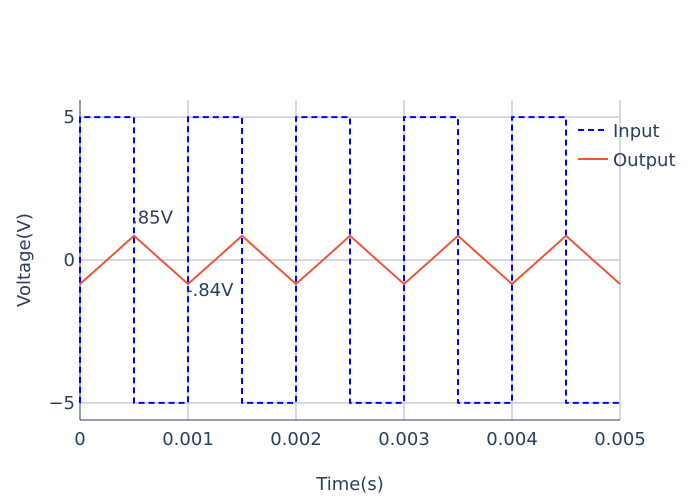 The height and width of the screenshot is (504, 700). What do you see at coordinates (512, 439) in the screenshot?
I see `x-tick-label: 0.004` at bounding box center [512, 439].